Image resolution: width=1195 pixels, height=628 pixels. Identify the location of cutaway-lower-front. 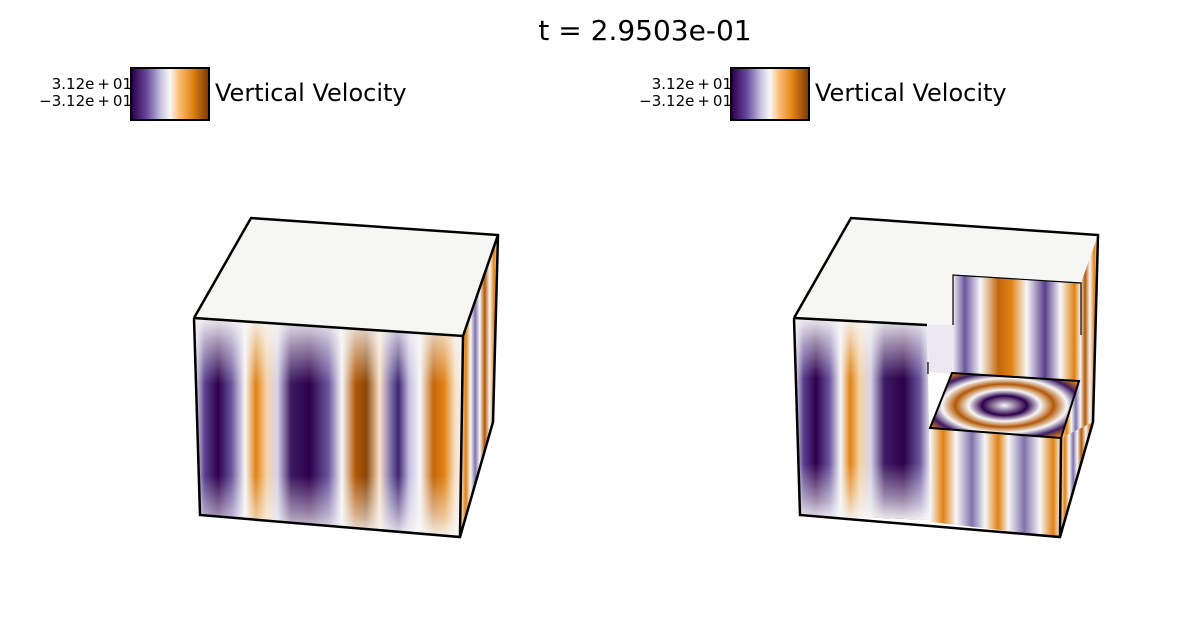
(995, 482).